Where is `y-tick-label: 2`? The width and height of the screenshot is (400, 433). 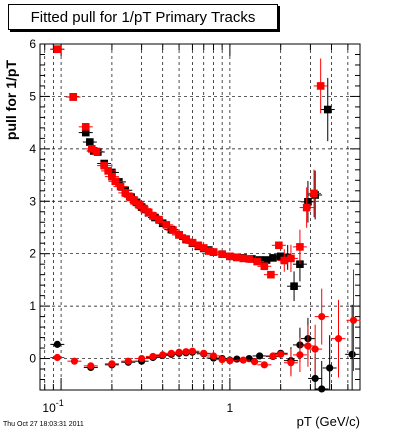 y-tick-label: 2 is located at coordinates (32, 254).